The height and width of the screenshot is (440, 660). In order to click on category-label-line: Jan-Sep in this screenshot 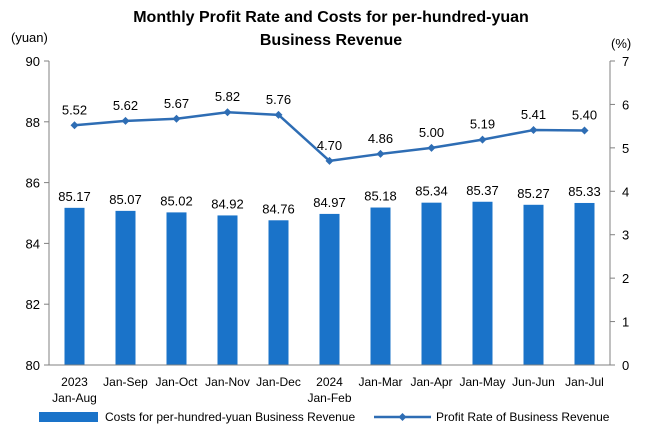, I will do `click(125, 382)`.